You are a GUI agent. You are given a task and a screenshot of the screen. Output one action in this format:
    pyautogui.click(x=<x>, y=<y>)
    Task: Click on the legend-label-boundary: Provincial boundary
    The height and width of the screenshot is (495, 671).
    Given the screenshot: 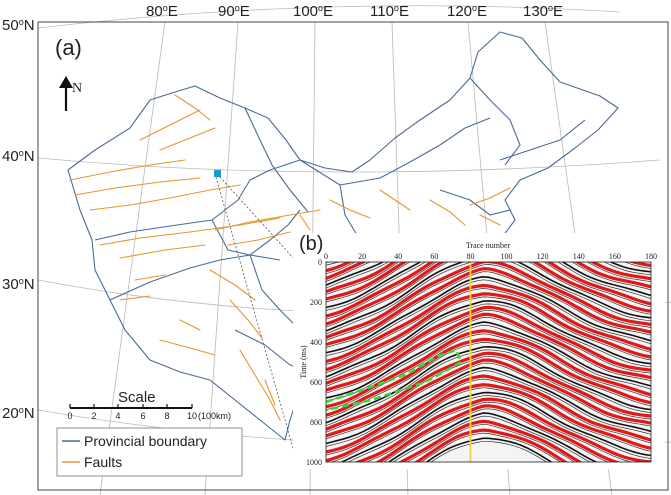 What is the action you would take?
    pyautogui.click(x=145, y=441)
    